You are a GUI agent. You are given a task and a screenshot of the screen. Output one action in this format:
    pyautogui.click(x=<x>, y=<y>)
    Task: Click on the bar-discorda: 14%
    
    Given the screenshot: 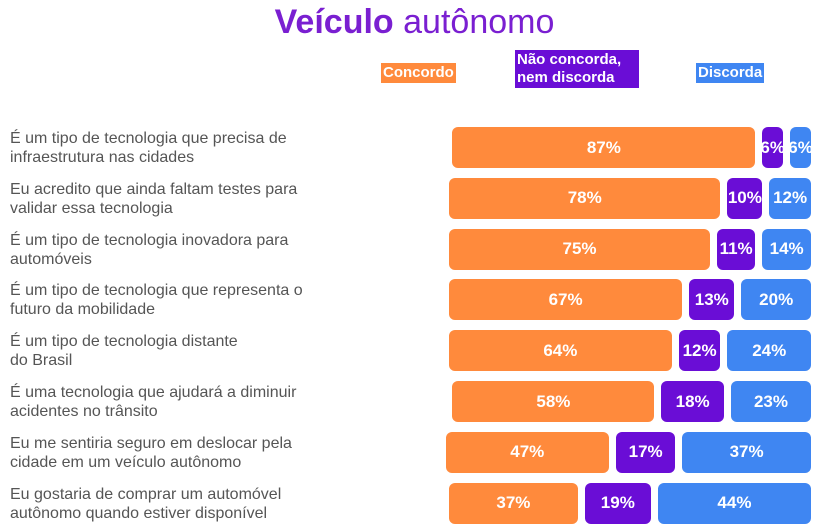 What is the action you would take?
    pyautogui.click(x=786, y=249)
    